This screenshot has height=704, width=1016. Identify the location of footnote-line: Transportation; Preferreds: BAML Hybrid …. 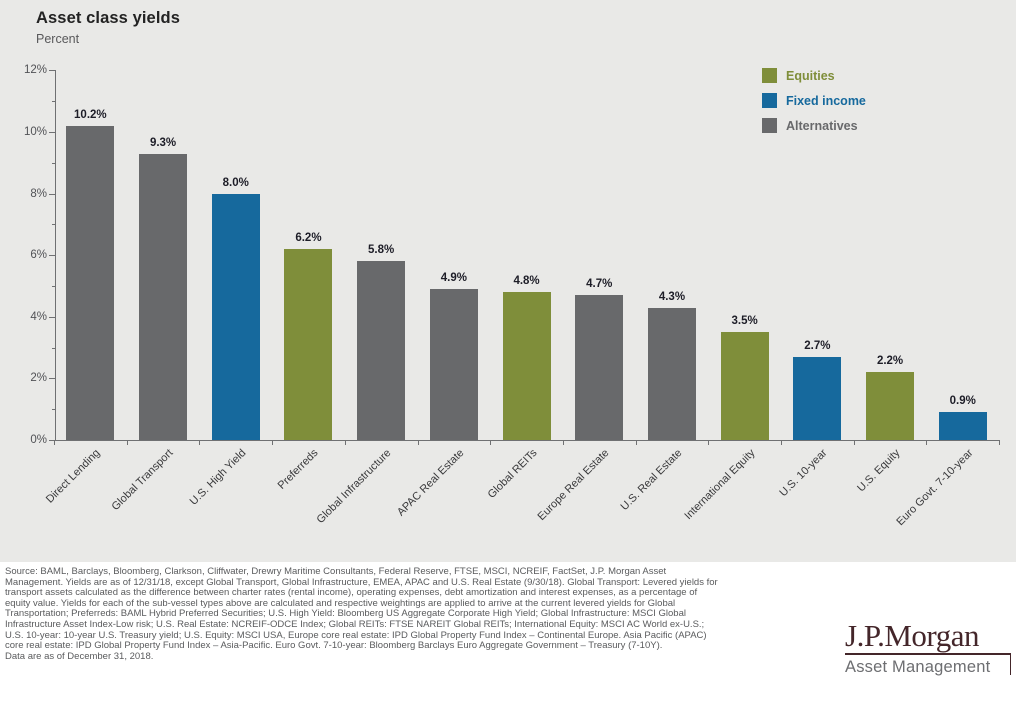
(345, 614).